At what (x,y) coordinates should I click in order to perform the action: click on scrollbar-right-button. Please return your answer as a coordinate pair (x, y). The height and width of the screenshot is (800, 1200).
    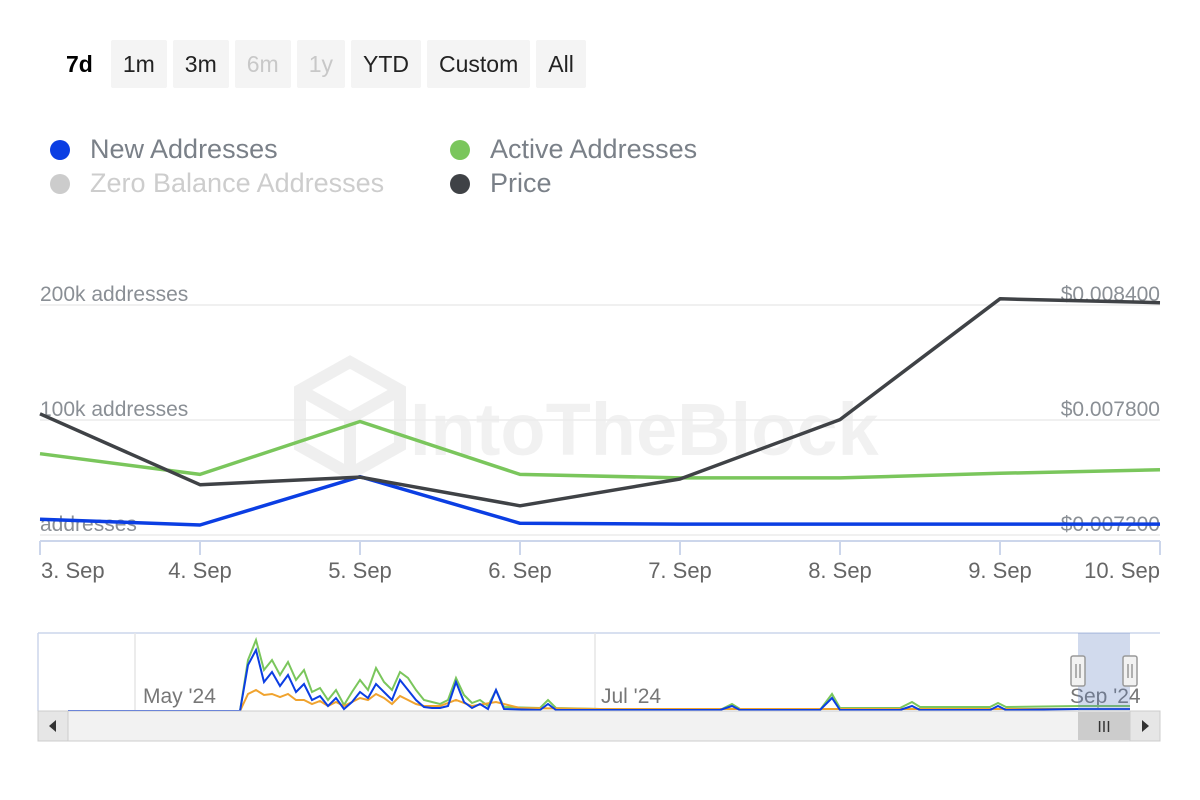
    Looking at the image, I should click on (1145, 726).